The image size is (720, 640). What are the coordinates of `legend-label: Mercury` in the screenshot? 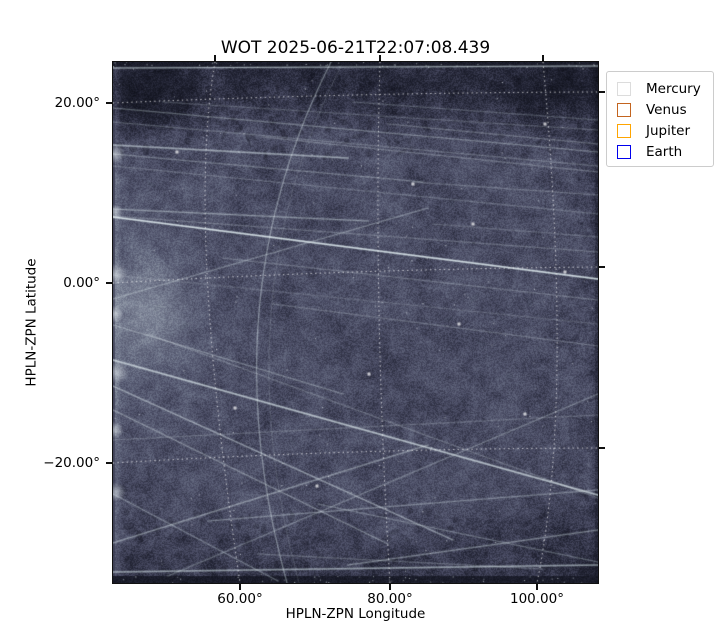 It's located at (673, 88).